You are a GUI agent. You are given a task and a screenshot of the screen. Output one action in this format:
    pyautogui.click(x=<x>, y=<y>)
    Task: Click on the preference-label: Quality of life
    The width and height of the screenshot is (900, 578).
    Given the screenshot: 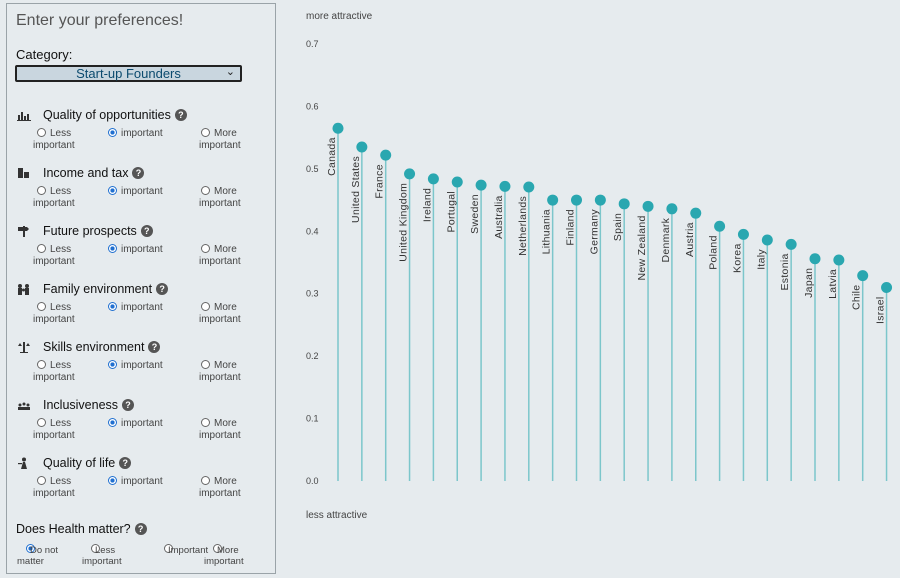 What is the action you would take?
    pyautogui.click(x=79, y=463)
    